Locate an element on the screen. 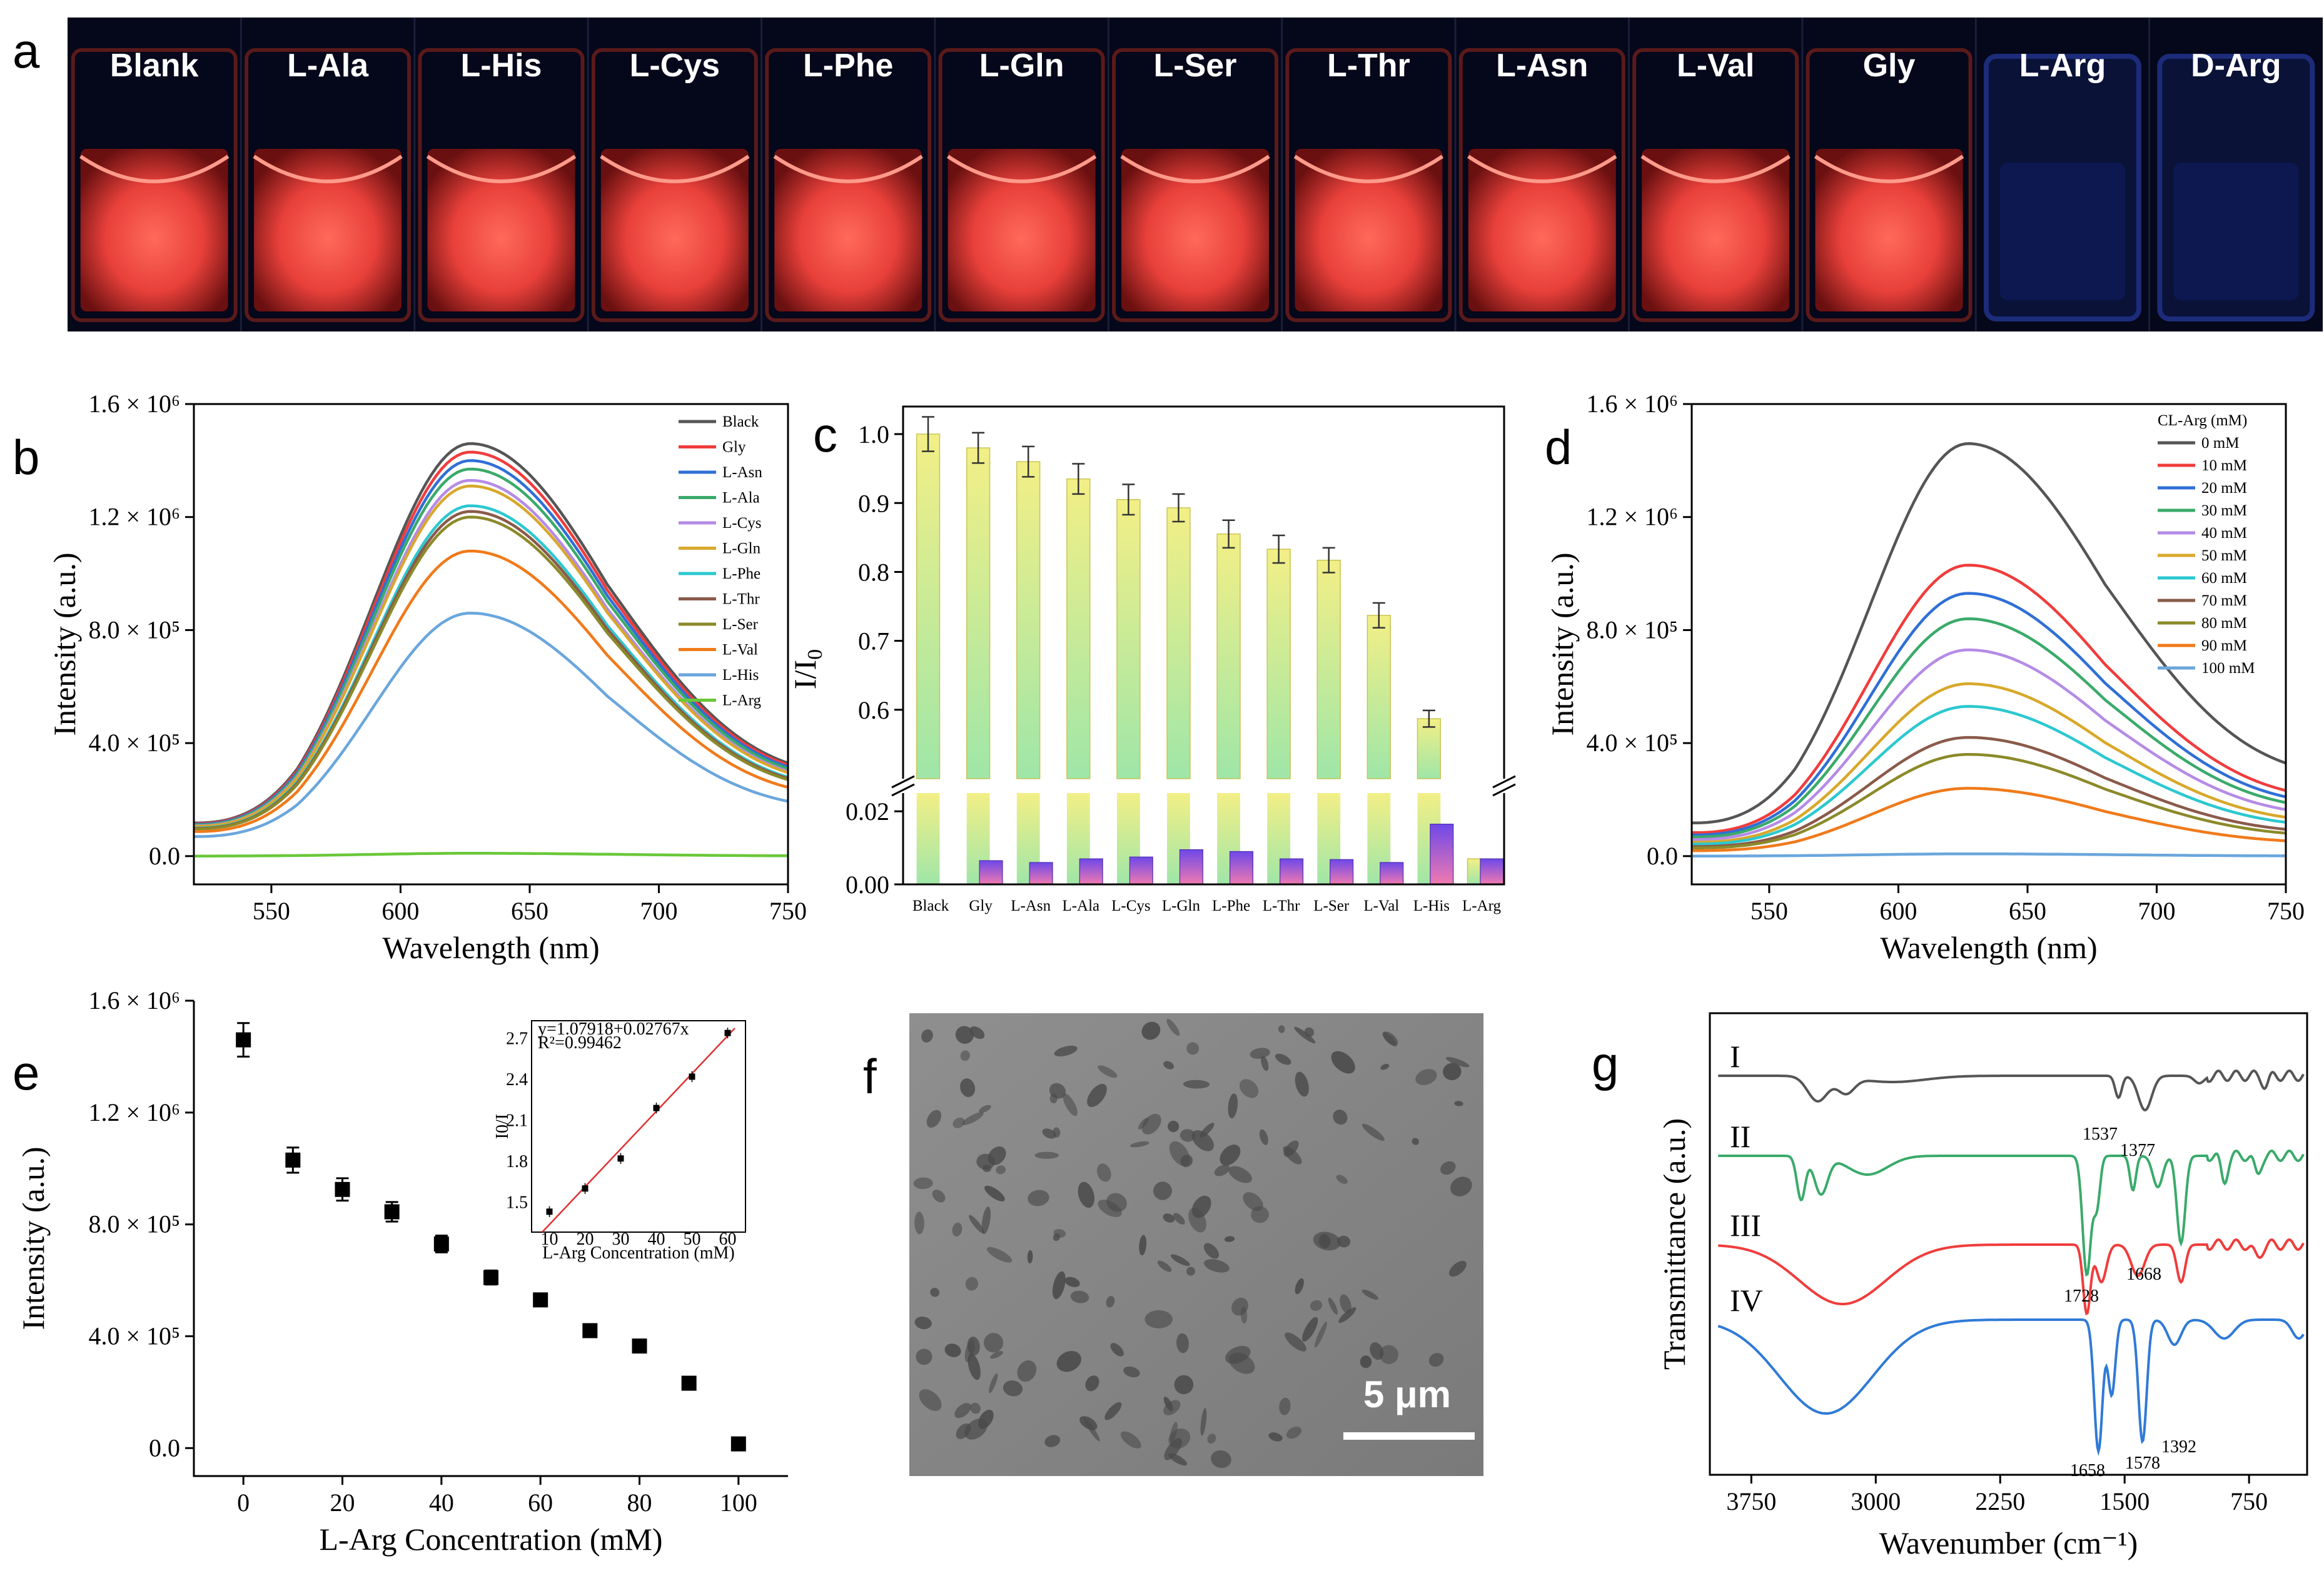 This screenshot has height=1593, width=2324. legend-entry: 10 mM is located at coordinates (2224, 466).